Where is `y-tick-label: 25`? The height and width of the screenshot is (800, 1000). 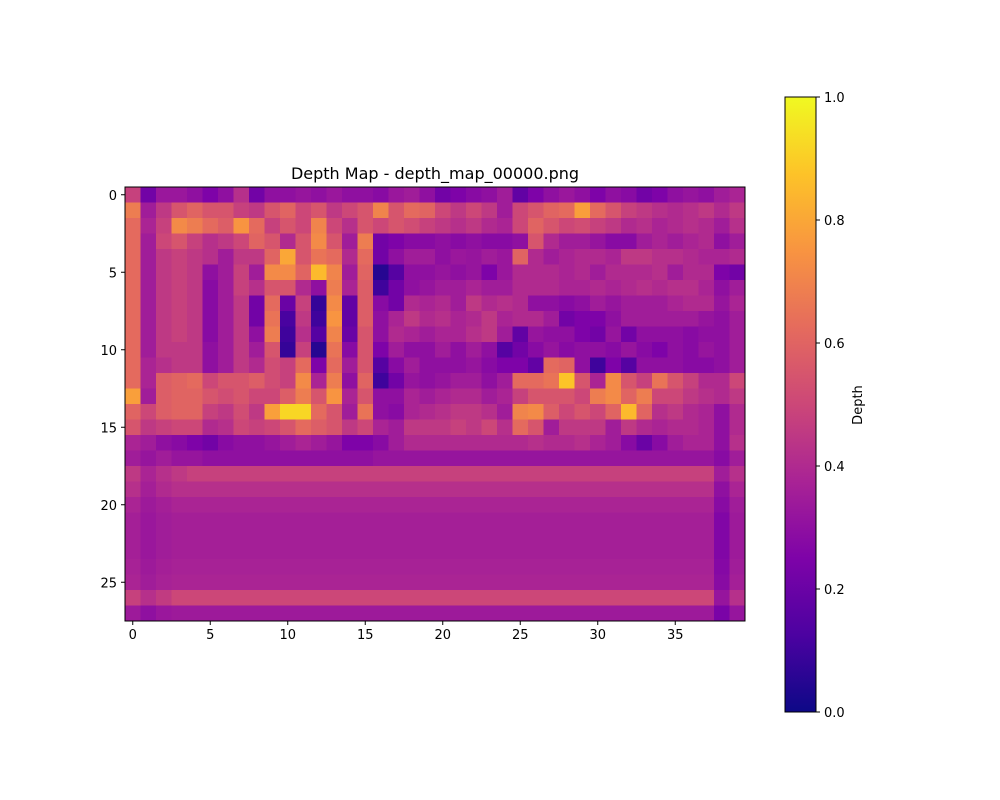 y-tick-label: 25 is located at coordinates (108, 583).